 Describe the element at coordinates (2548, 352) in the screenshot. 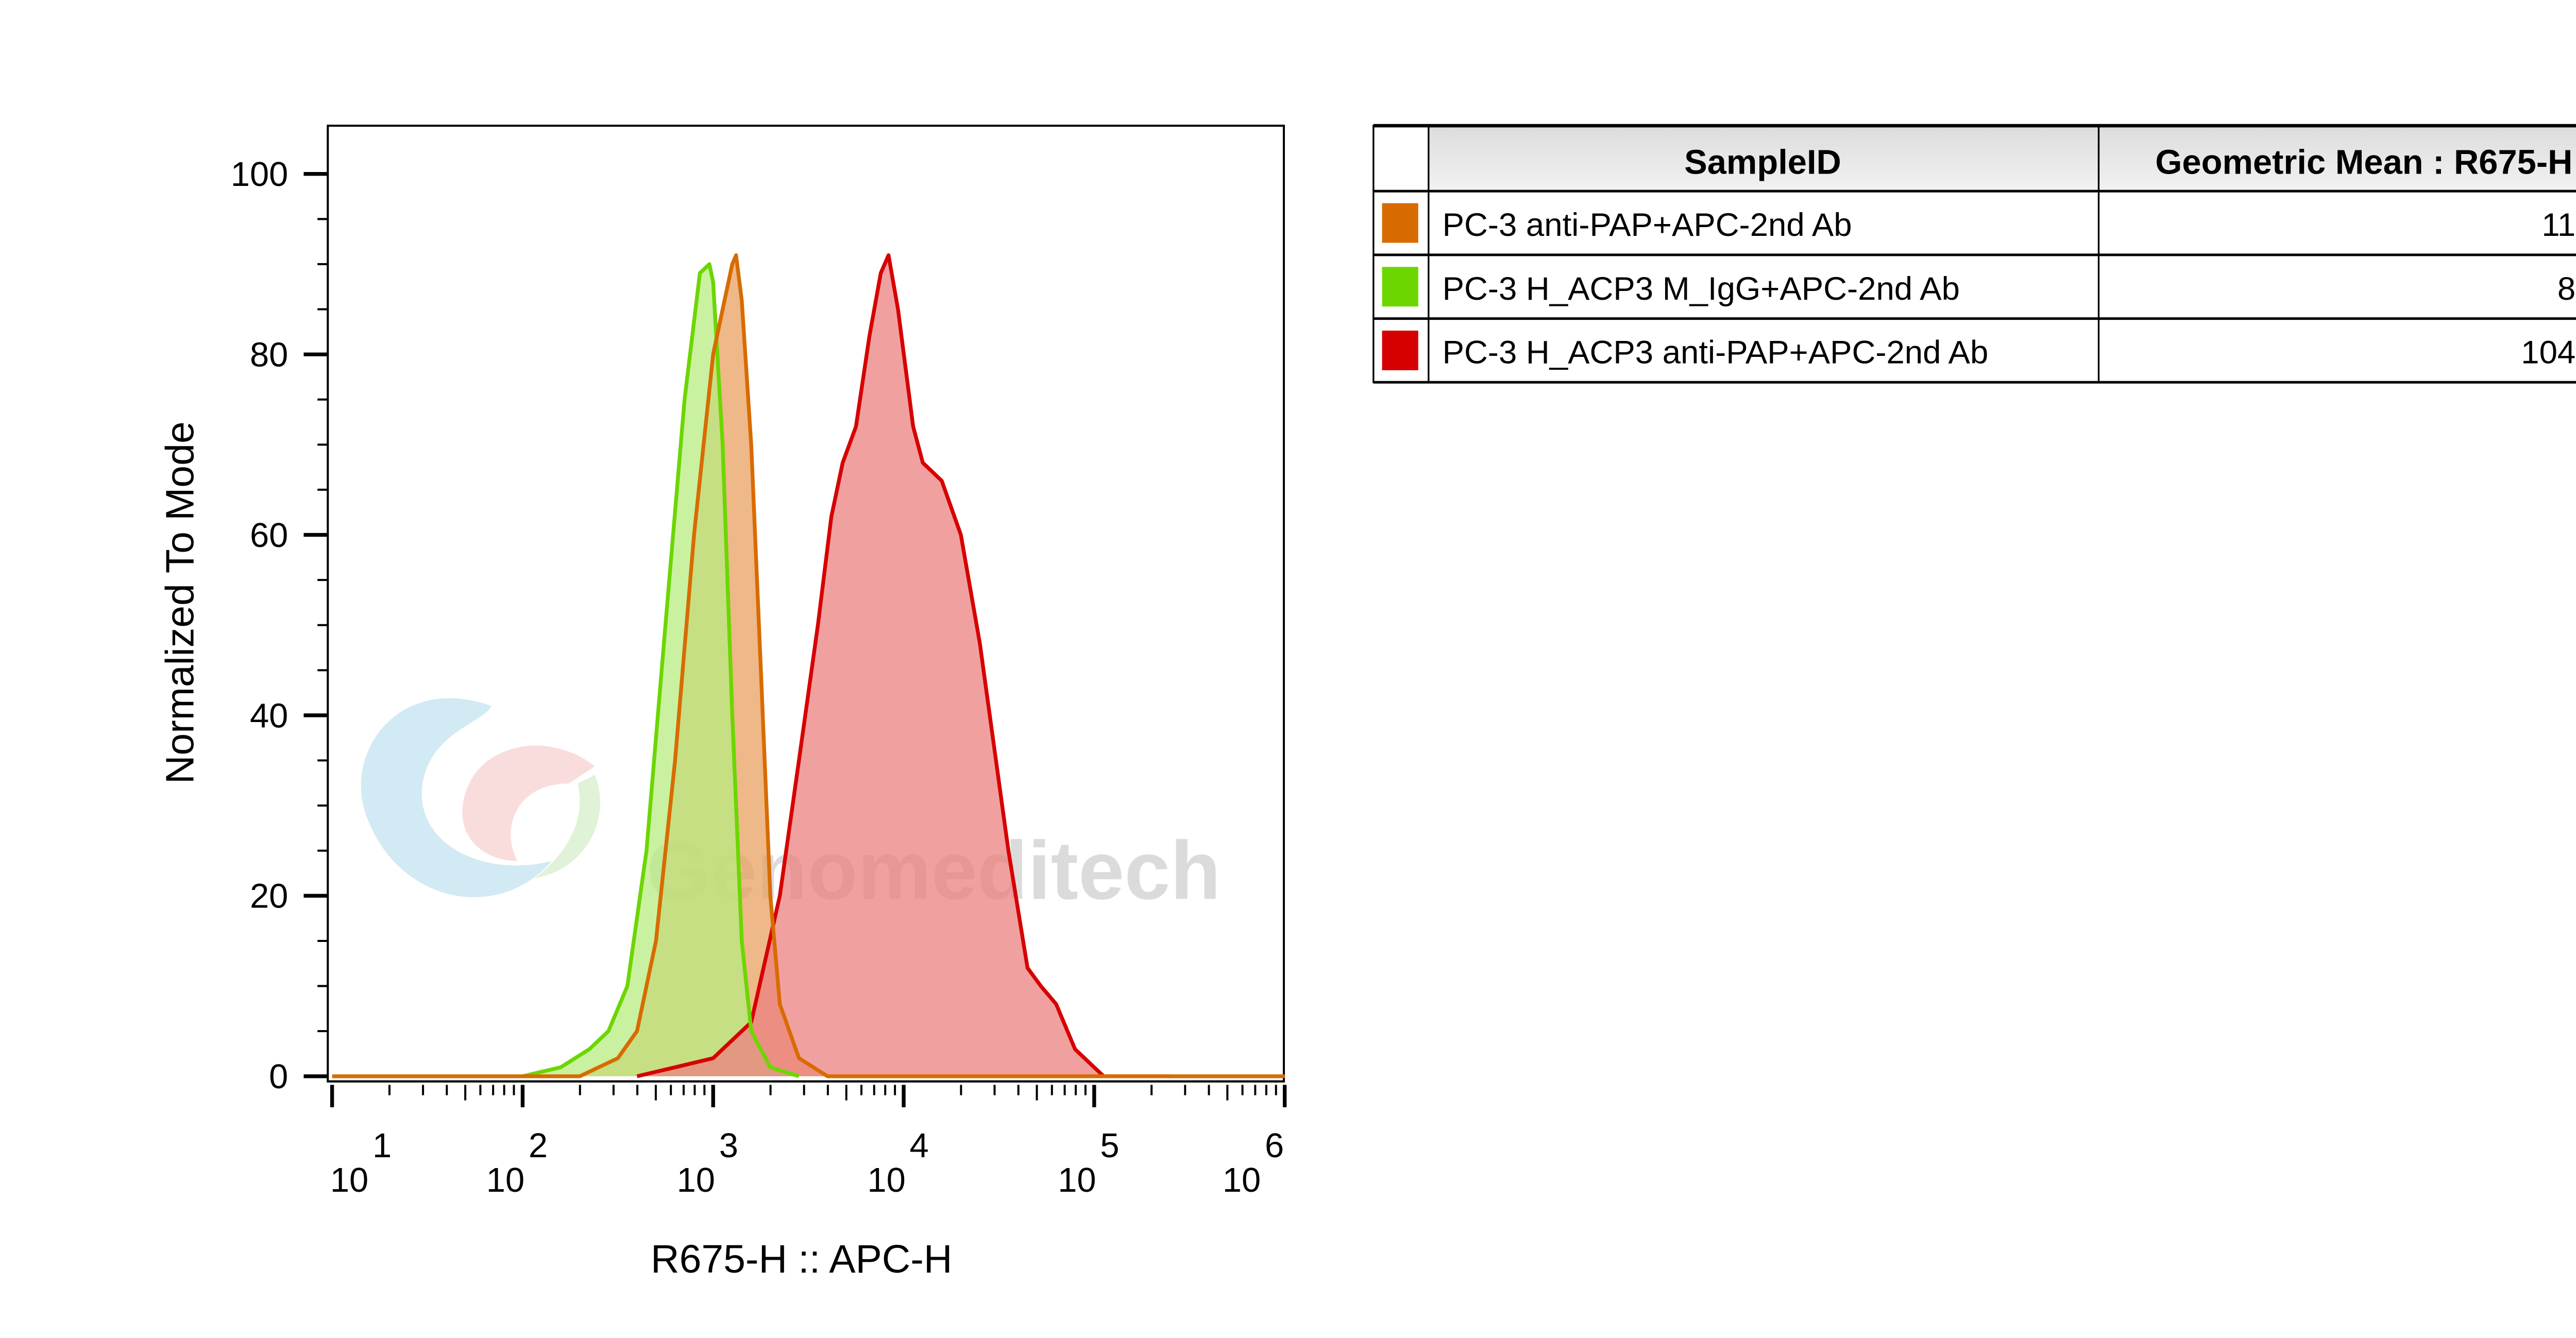

I see `geometric-mean-value: 10466` at that location.